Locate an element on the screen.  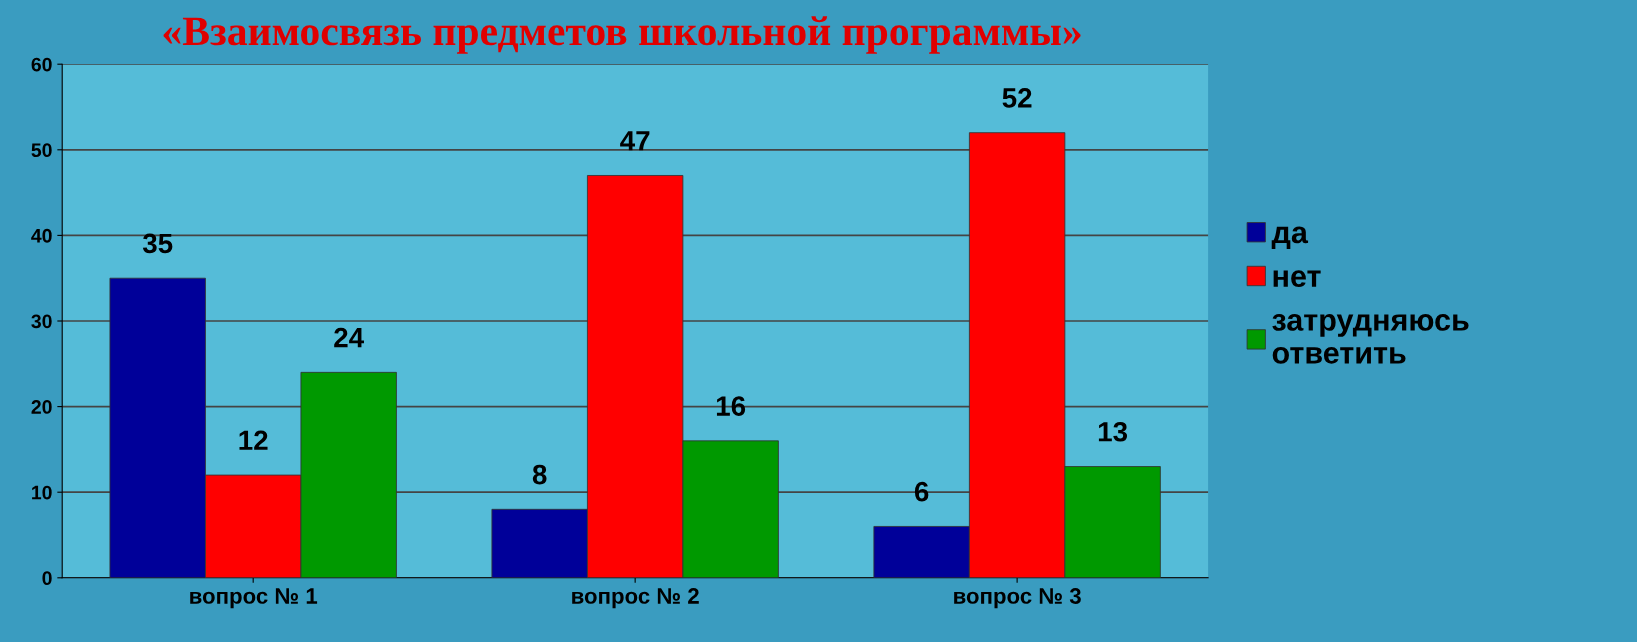
data-label: 24 is located at coordinates (349, 337).